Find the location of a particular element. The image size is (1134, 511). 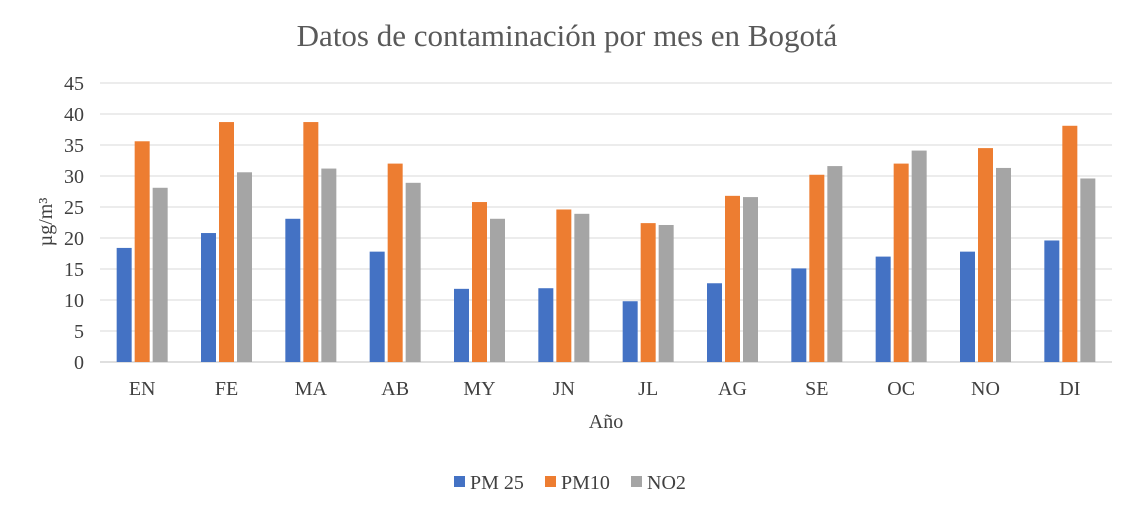

y-tick-label: 25 is located at coordinates (74, 208).